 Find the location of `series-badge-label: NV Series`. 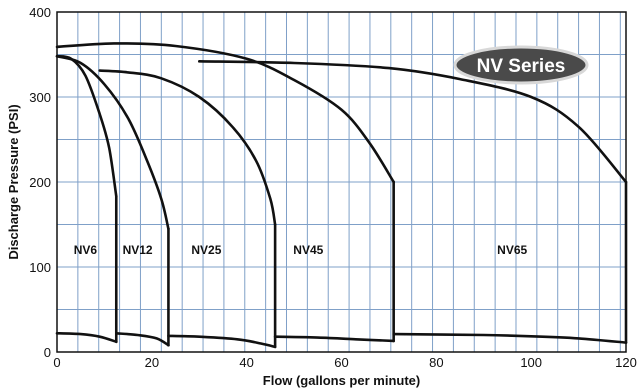

series-badge-label: NV Series is located at coordinates (521, 66).